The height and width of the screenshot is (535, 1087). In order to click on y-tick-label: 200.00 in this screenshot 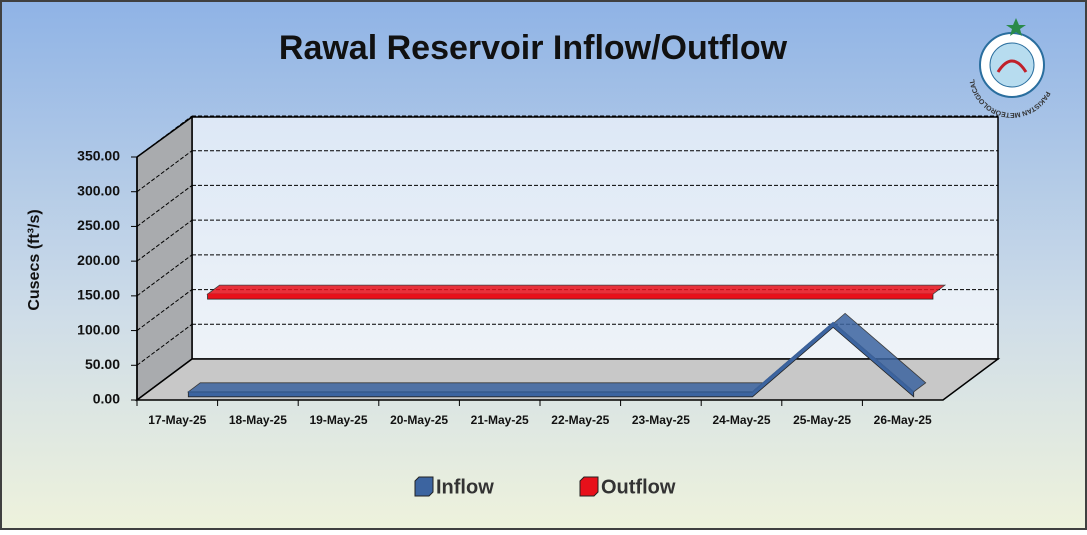, I will do `click(98, 260)`.